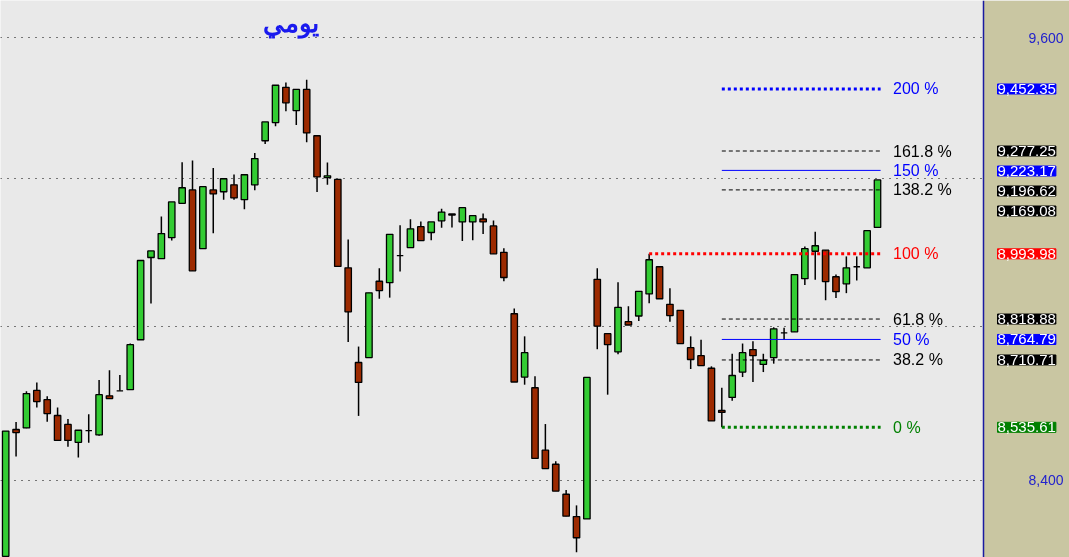 The image size is (1069, 557). What do you see at coordinates (911, 339) in the screenshot?
I see `annotation: 50 %` at bounding box center [911, 339].